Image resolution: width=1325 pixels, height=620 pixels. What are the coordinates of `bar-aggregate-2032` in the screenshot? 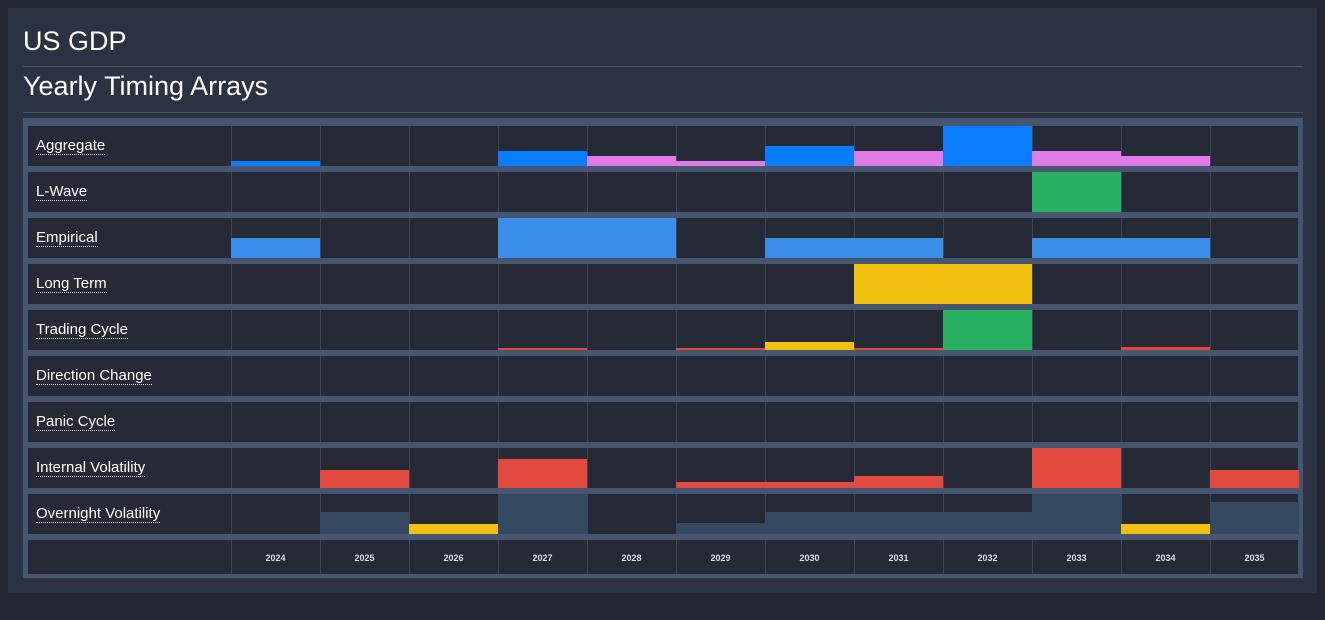 It's located at (987, 146).